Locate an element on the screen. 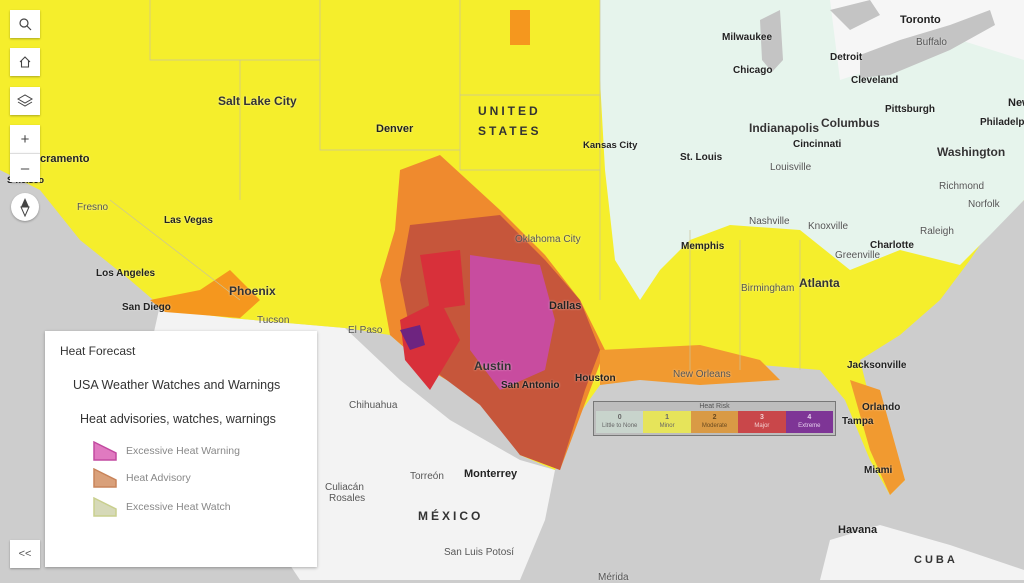 The height and width of the screenshot is (583, 1024). heat-gulf is located at coordinates (752, 420).